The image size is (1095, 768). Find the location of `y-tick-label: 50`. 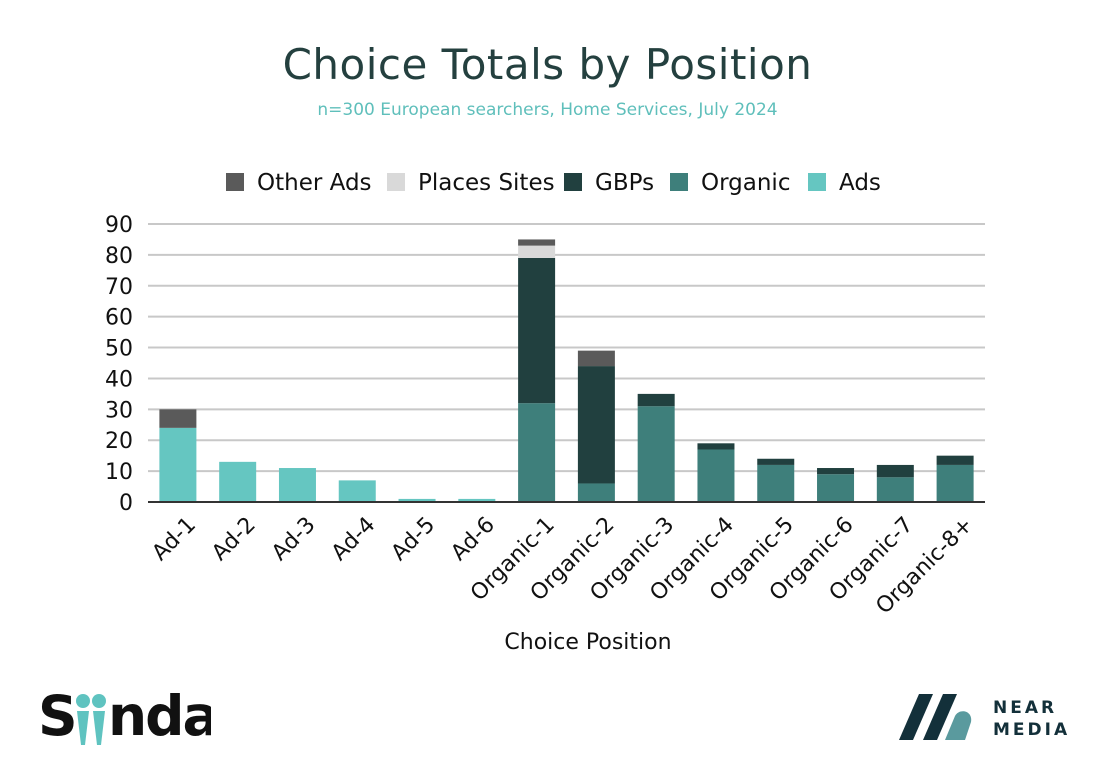

y-tick-label: 50 is located at coordinates (119, 349).